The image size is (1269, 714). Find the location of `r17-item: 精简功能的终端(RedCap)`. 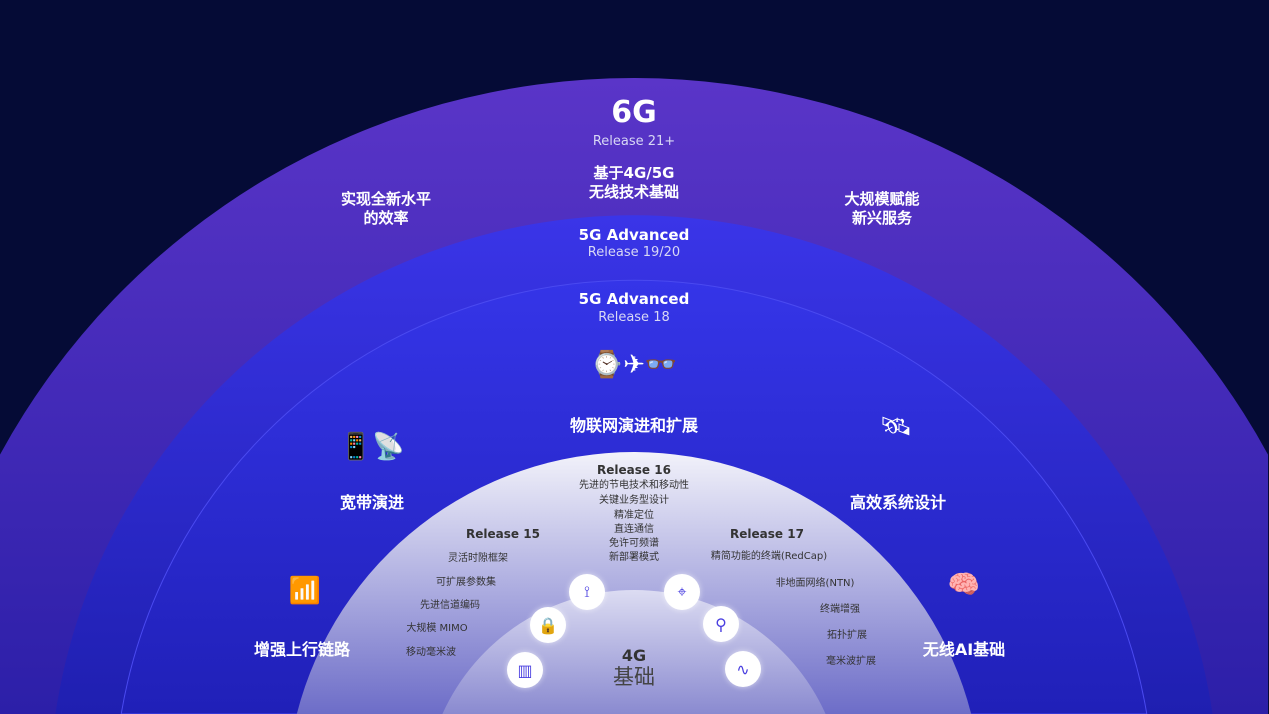

r17-item: 精简功能的终端(RedCap) is located at coordinates (769, 556).